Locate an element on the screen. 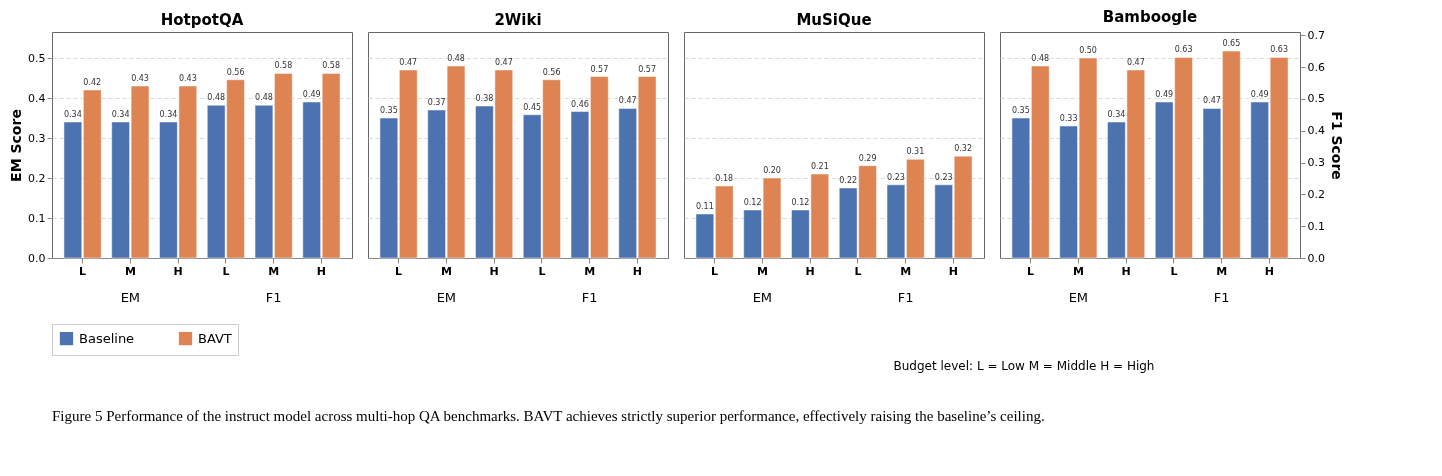 This screenshot has height=476, width=1442. data-label: 0.32 is located at coordinates (963, 149).